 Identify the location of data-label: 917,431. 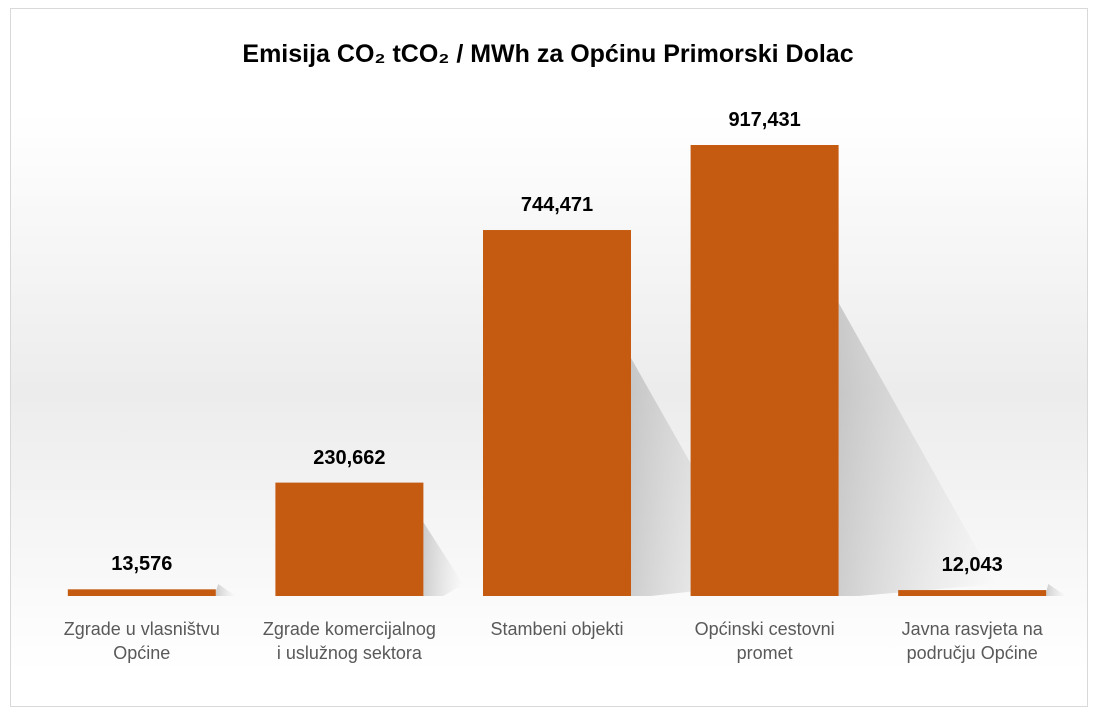
(764, 120).